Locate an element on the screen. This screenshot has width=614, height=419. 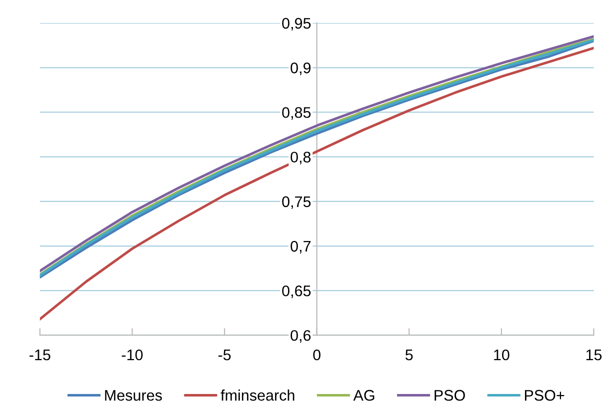
y-tick-label: 0,65 is located at coordinates (296, 291).